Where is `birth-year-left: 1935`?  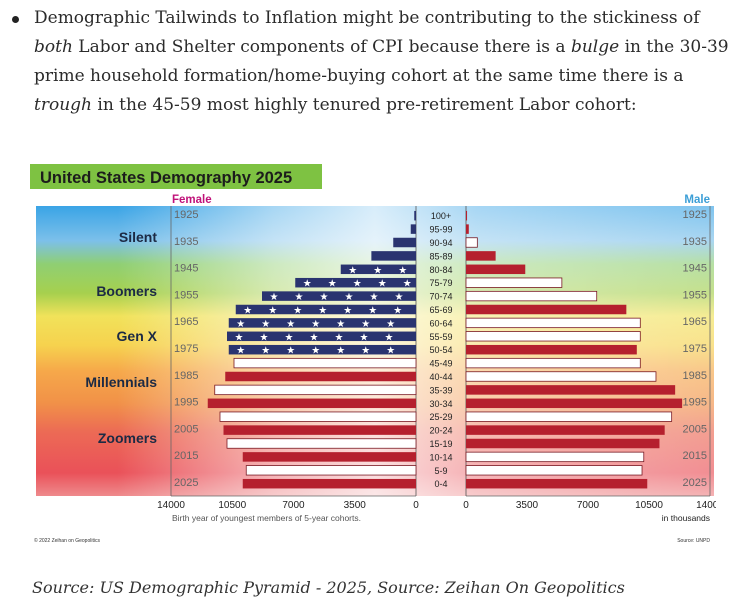 birth-year-left: 1935 is located at coordinates (186, 242).